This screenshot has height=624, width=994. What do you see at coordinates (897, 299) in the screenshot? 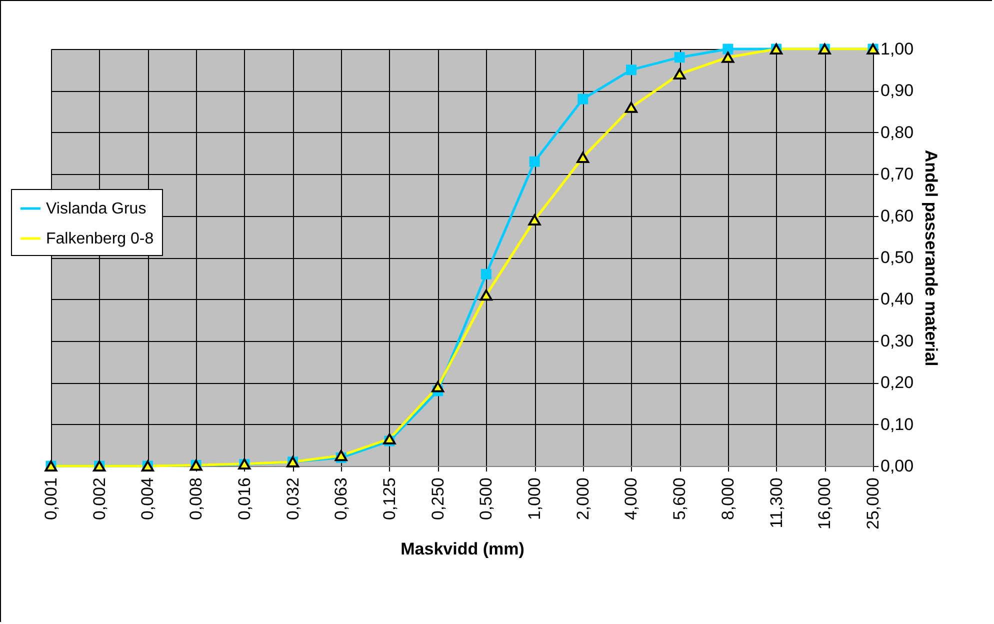
I see `y-tick-label: 0,40` at bounding box center [897, 299].